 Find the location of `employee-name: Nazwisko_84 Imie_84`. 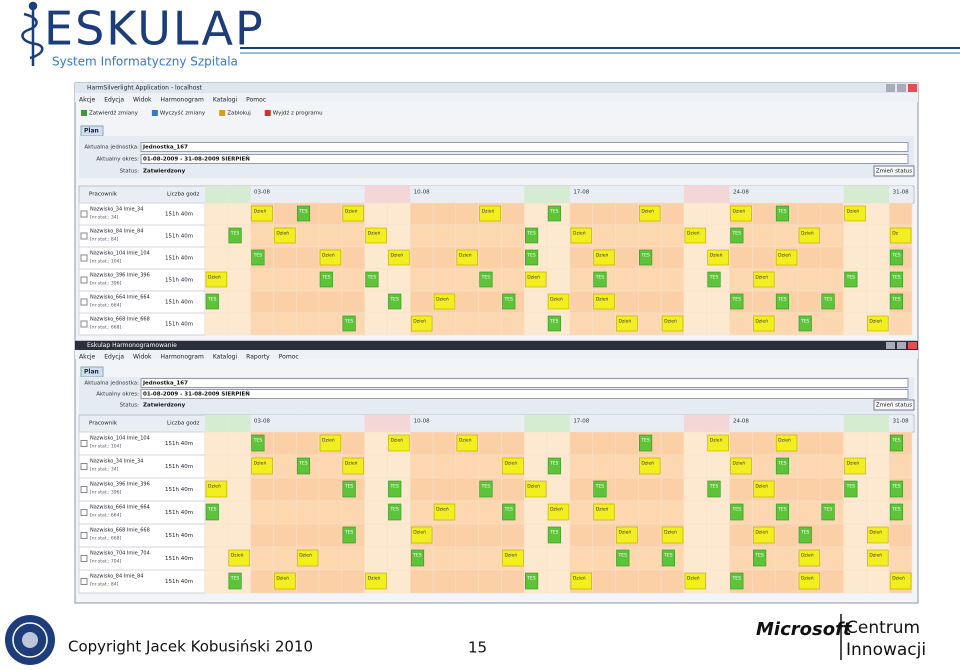

employee-name: Nazwisko_84 Imie_84 is located at coordinates (116, 577).